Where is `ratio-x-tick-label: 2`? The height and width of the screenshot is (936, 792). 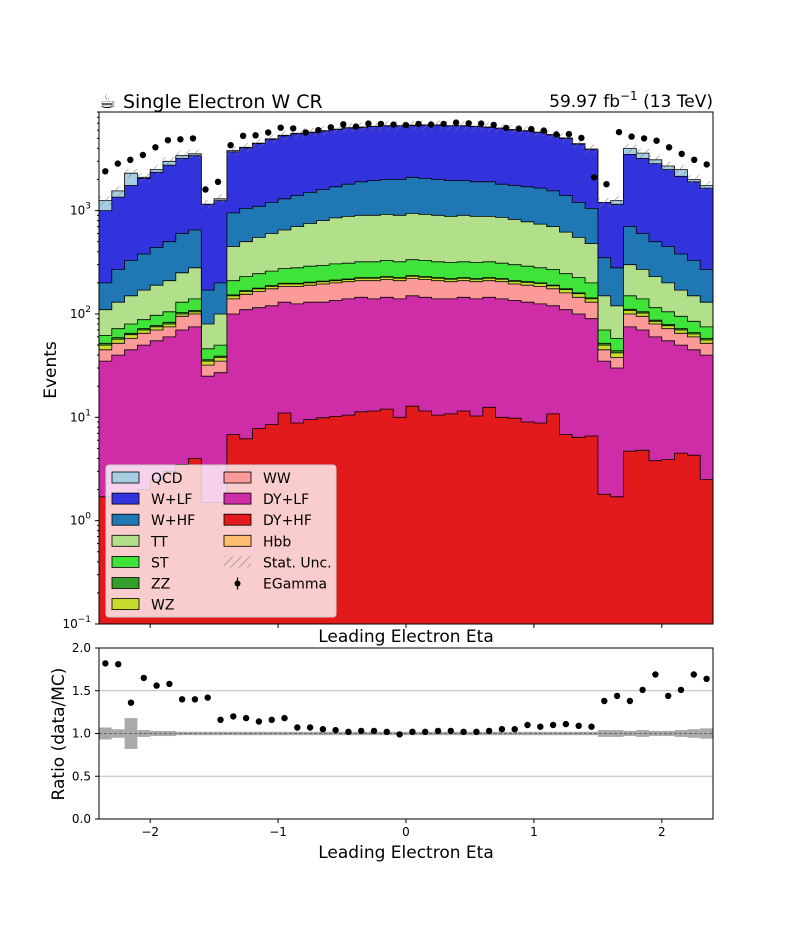
ratio-x-tick-label: 2 is located at coordinates (662, 832).